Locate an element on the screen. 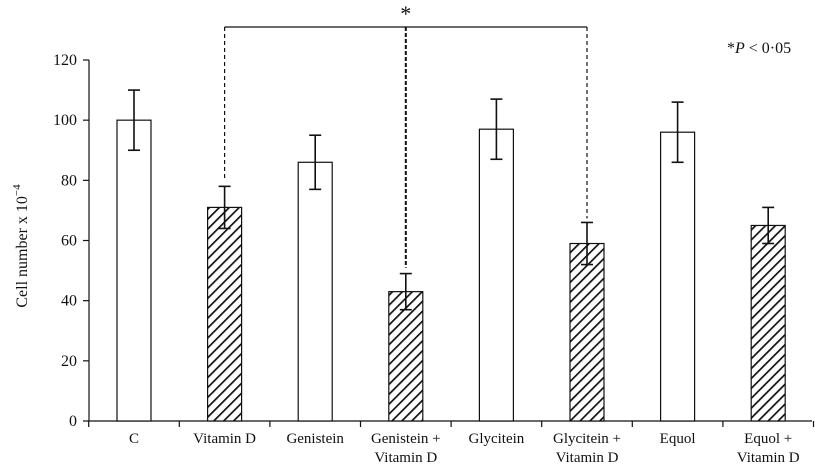 This screenshot has width=815, height=471. y-axis-label: Cell number x 10−4 is located at coordinates (21, 246).